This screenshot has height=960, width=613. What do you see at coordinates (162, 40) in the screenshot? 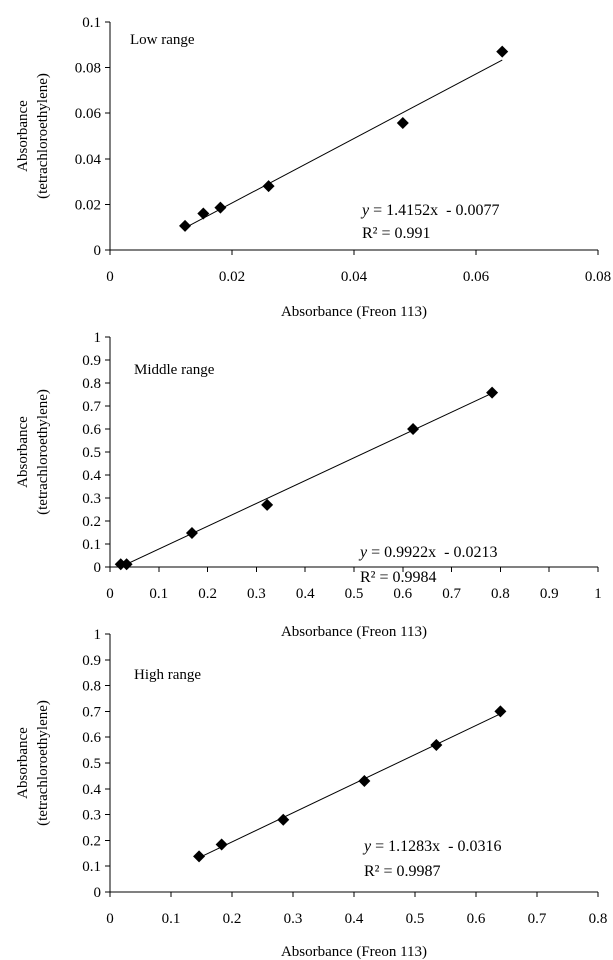
I see `chart-title: Low range` at bounding box center [162, 40].